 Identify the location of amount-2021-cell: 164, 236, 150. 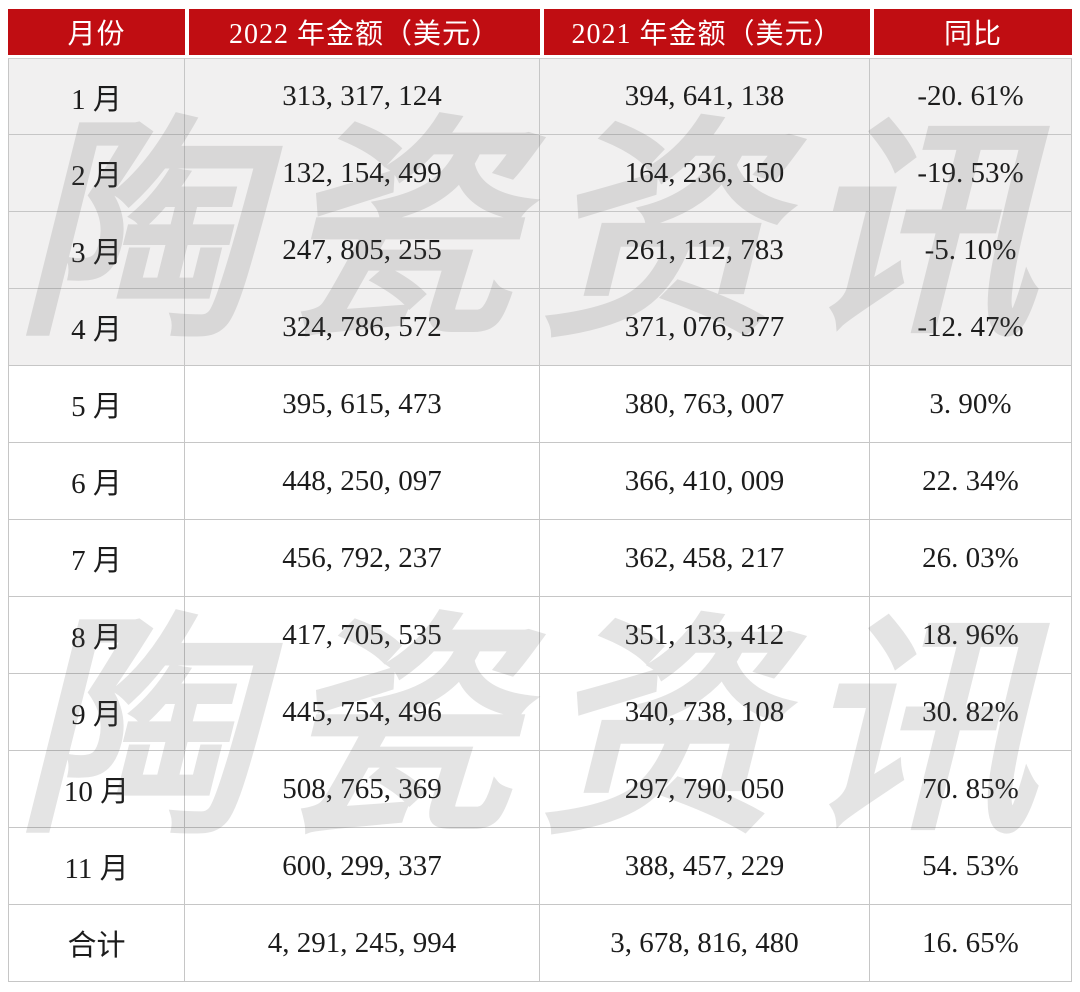
(705, 173).